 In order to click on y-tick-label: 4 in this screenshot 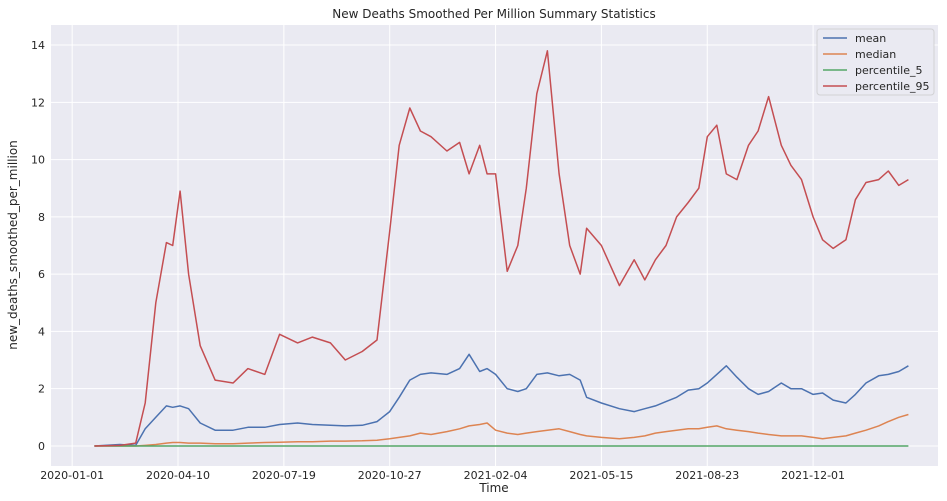, I will do `click(41, 331)`.